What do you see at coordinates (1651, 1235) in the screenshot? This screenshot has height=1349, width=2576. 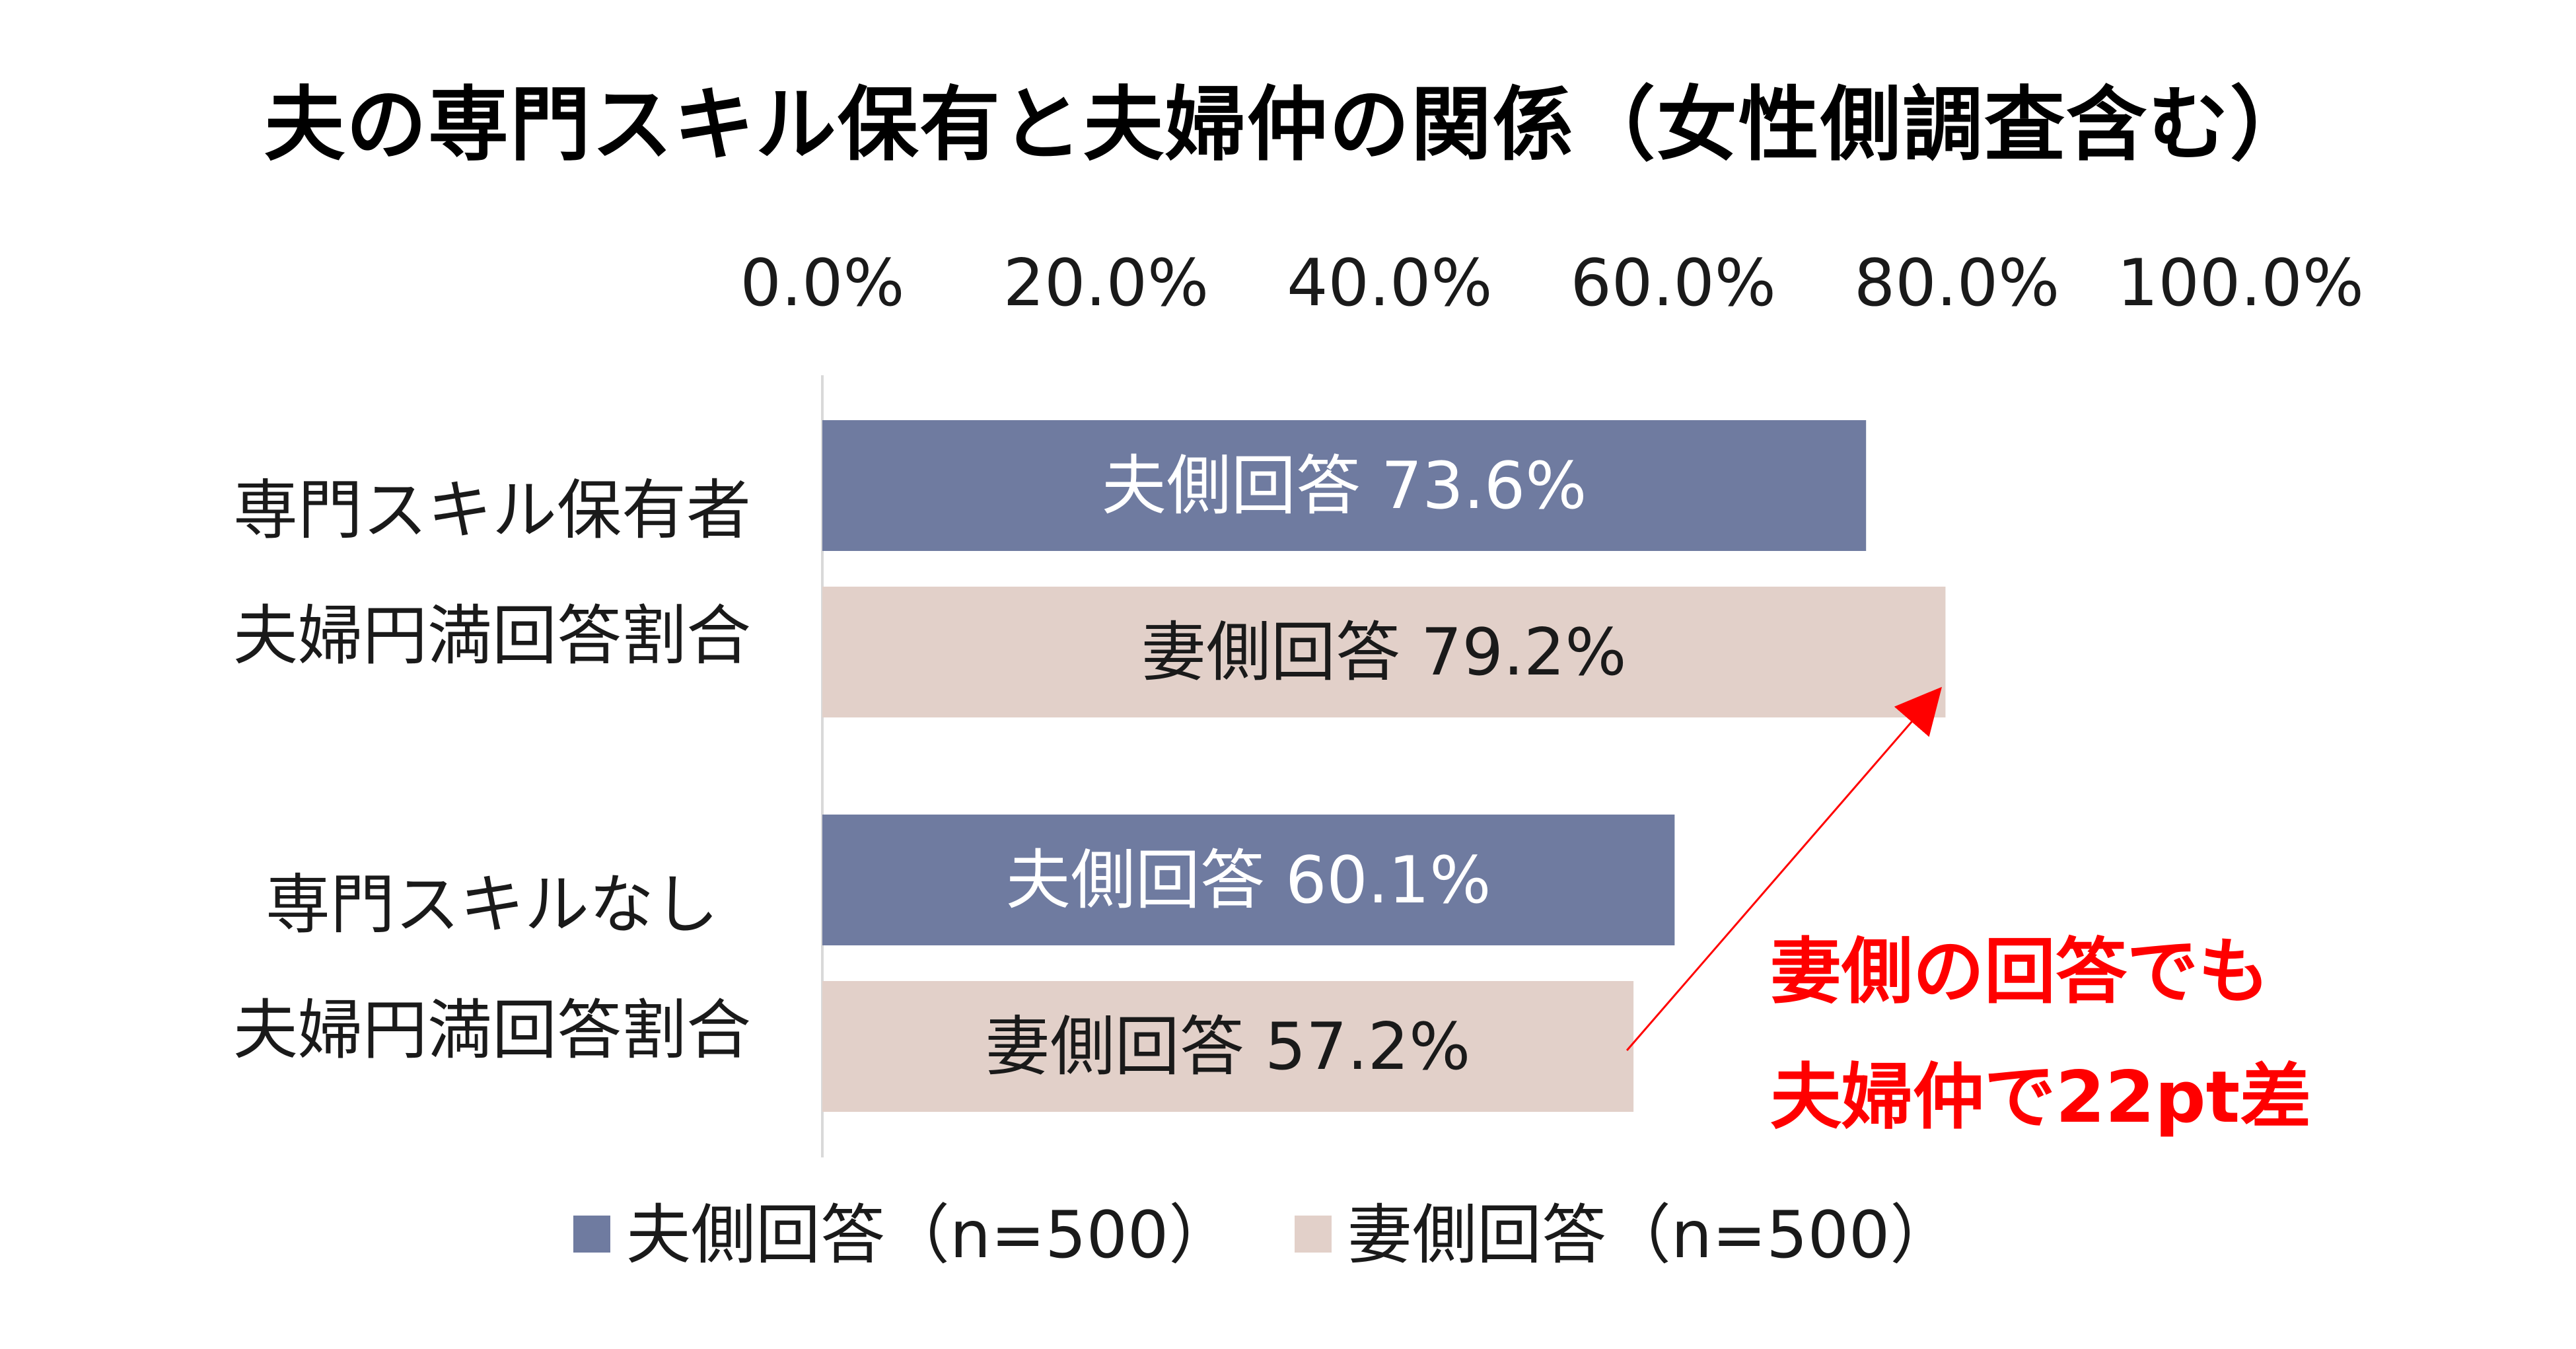 I see `legend-label: 妻側回答（n=500）` at bounding box center [1651, 1235].